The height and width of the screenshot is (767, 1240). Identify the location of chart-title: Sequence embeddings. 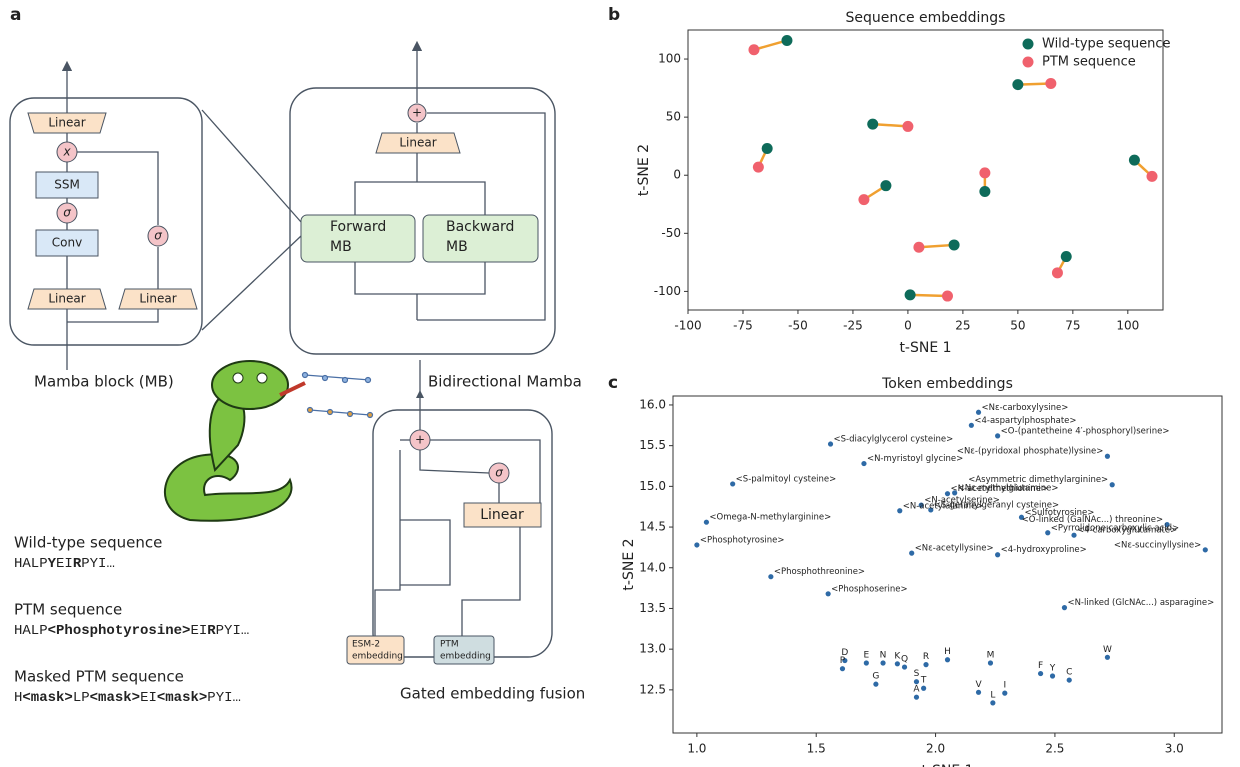
(926, 18).